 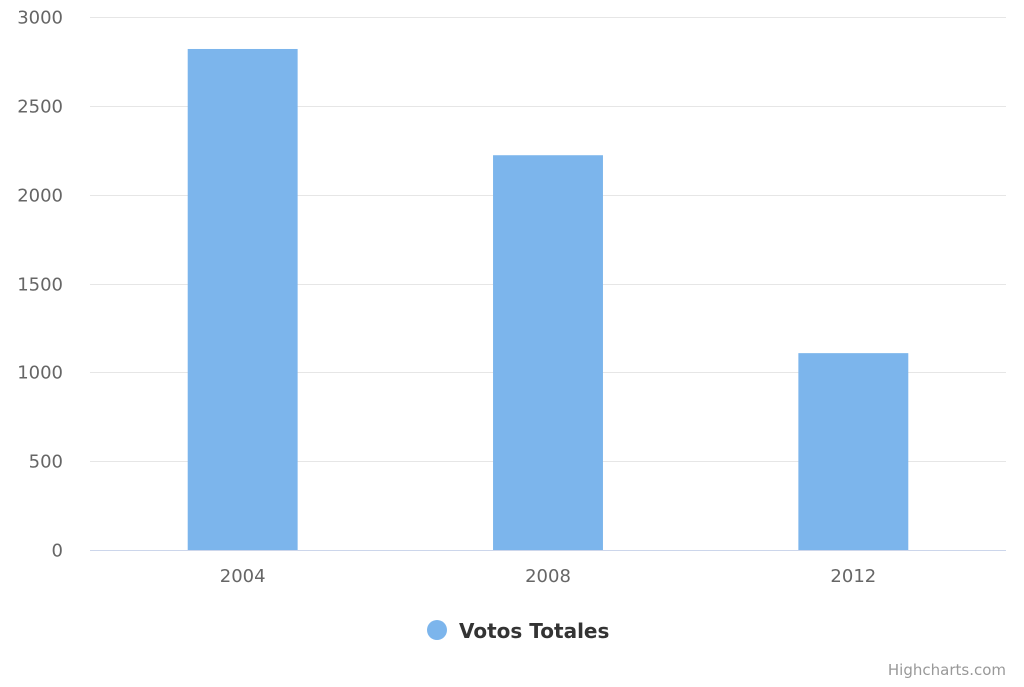 I want to click on y-axis-tick-labels: 0 500 1000 1500 2000 2500 3000, so click(x=40, y=285).